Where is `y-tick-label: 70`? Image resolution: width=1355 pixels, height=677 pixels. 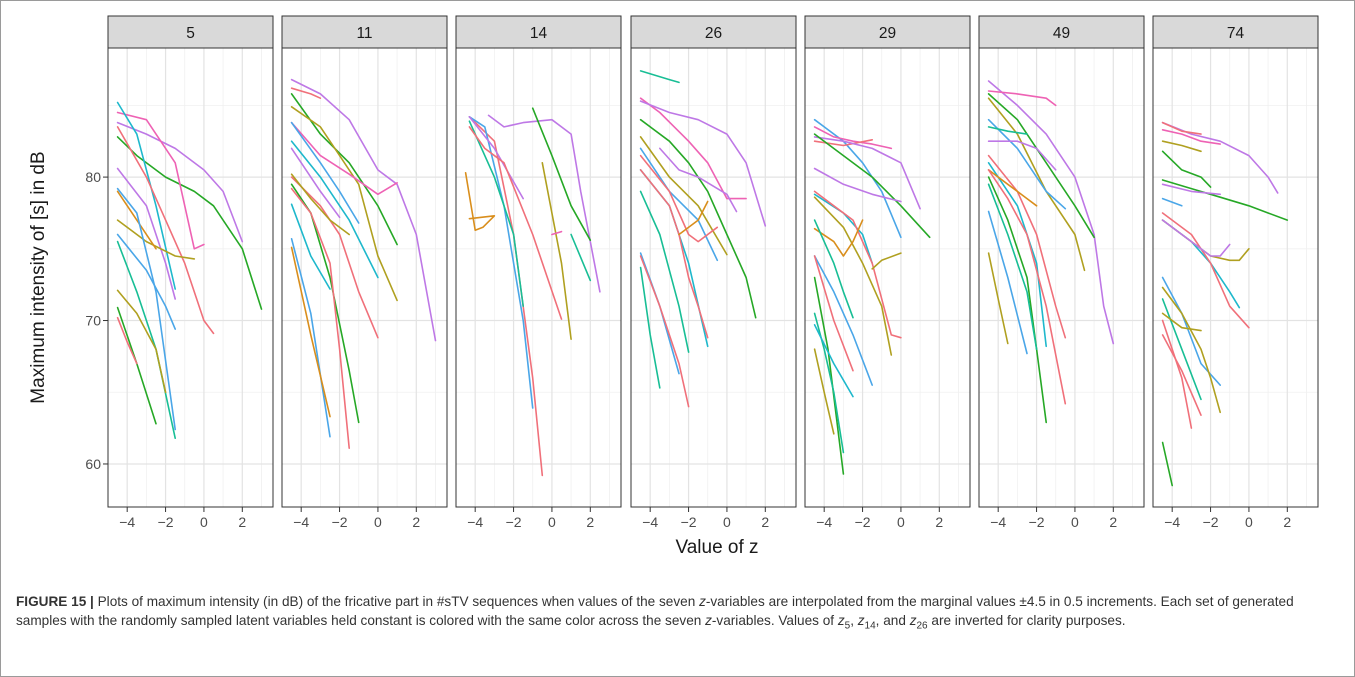
y-tick-label: 70 is located at coordinates (93, 321).